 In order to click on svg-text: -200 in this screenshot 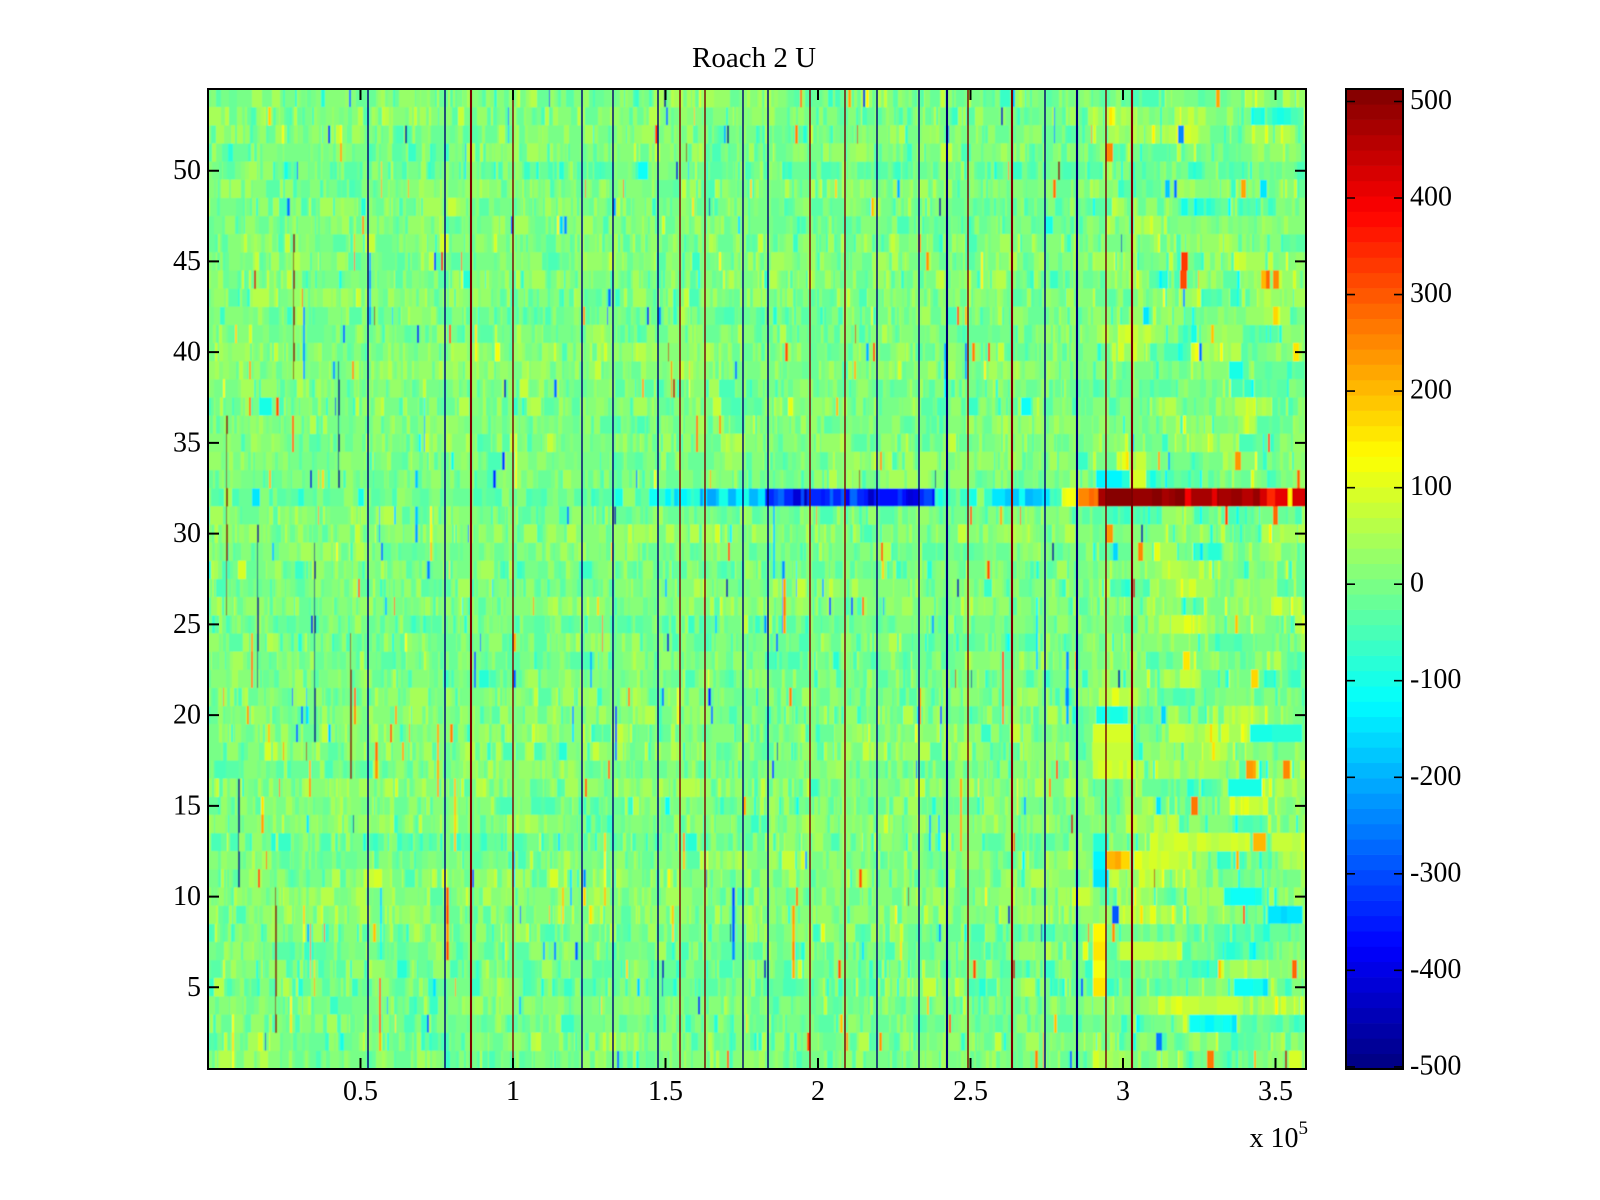, I will do `click(1435, 776)`.